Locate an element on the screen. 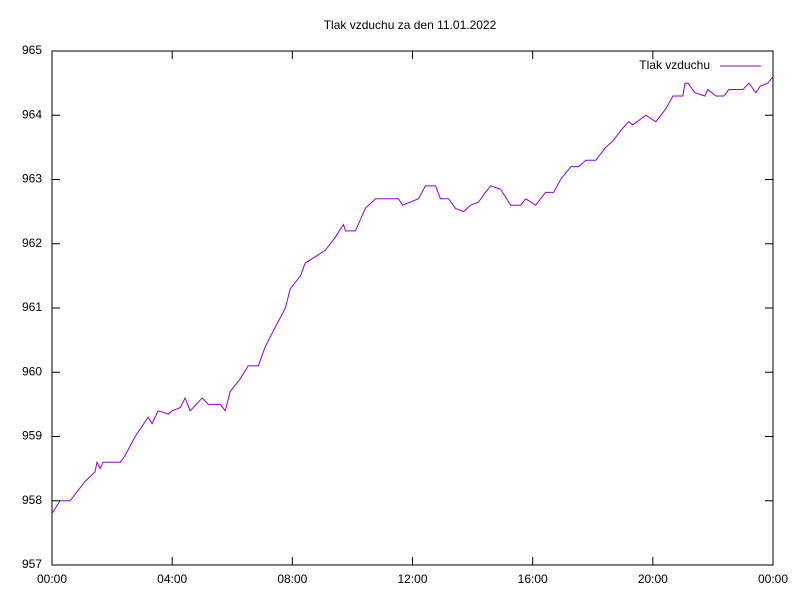 The image size is (800, 600). x-tick-label: 12:00 is located at coordinates (412, 579).